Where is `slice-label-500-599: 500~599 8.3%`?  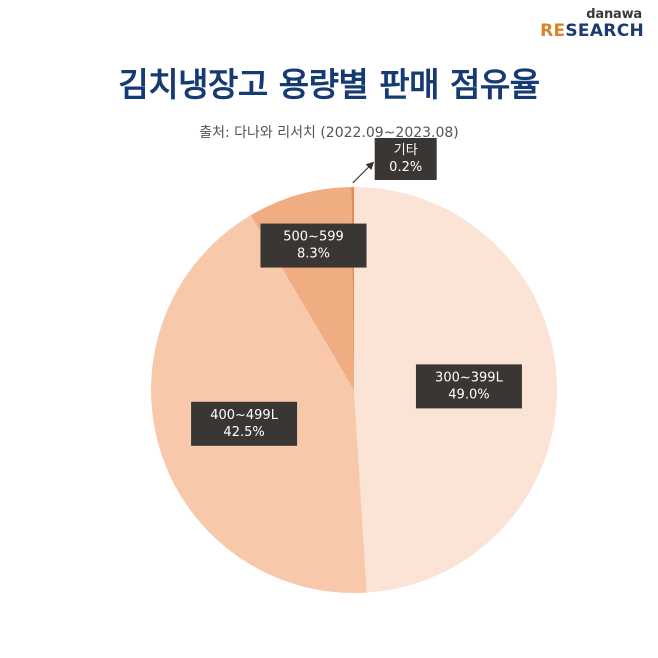 slice-label-500-599: 500~599 8.3% is located at coordinates (313, 245).